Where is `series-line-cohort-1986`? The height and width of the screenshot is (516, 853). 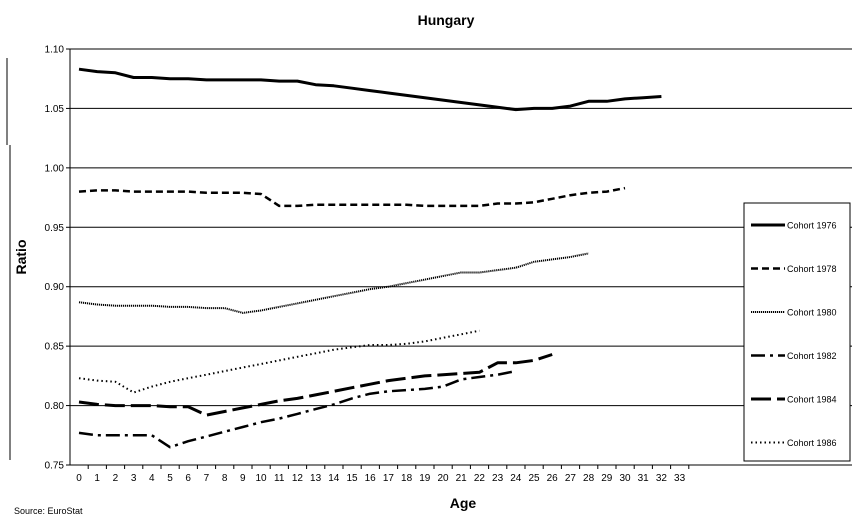 series-line-cohort-1986 is located at coordinates (279, 361).